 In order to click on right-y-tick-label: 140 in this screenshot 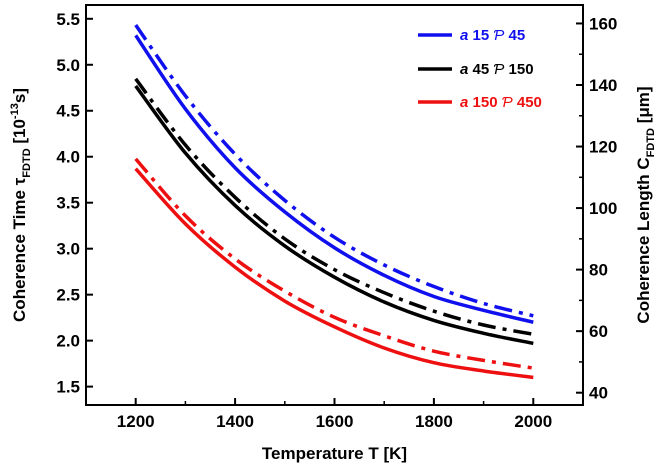, I will do `click(603, 85)`.